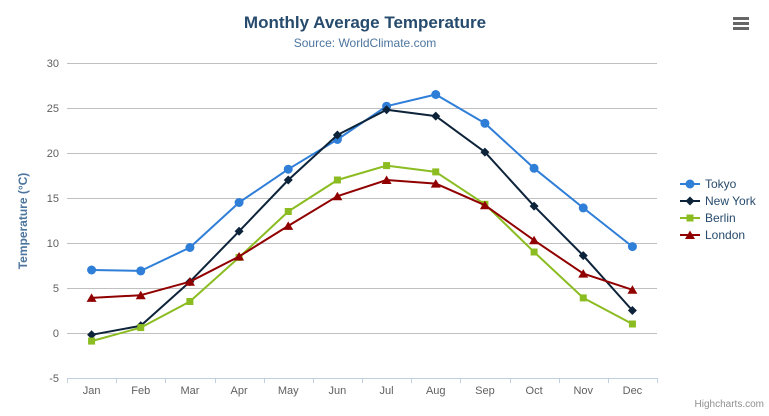 The image size is (769, 416). What do you see at coordinates (288, 169) in the screenshot?
I see `data-point-tokyo-may` at bounding box center [288, 169].